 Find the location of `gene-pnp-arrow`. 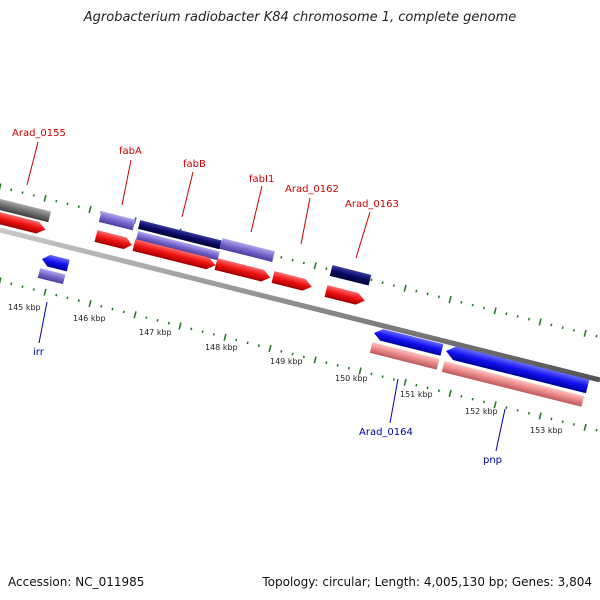

gene-pnp-arrow is located at coordinates (517, 369).